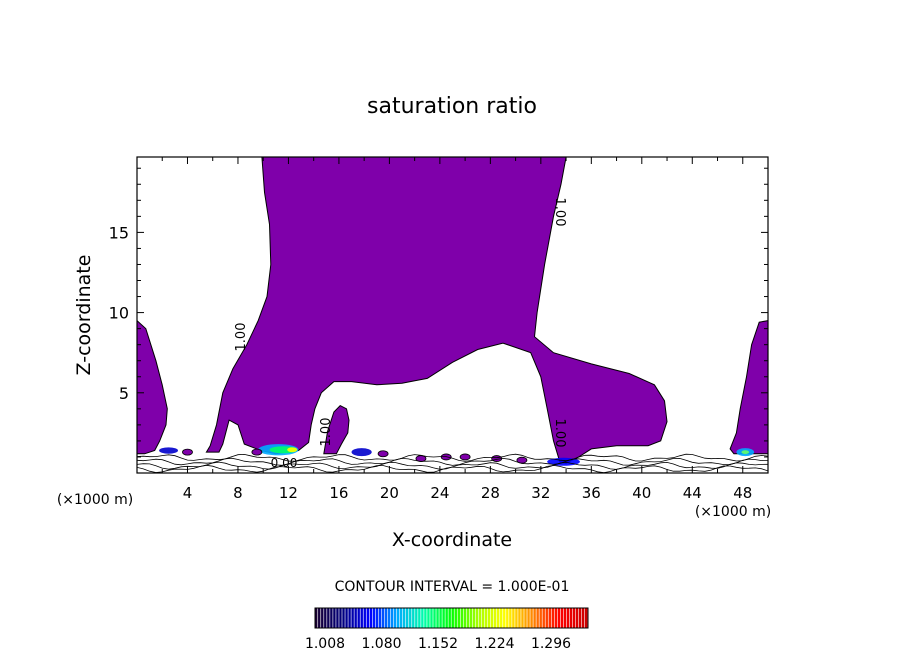 The image size is (904, 654). I want to click on colorbar-tick-3: 1.224, so click(494, 644).